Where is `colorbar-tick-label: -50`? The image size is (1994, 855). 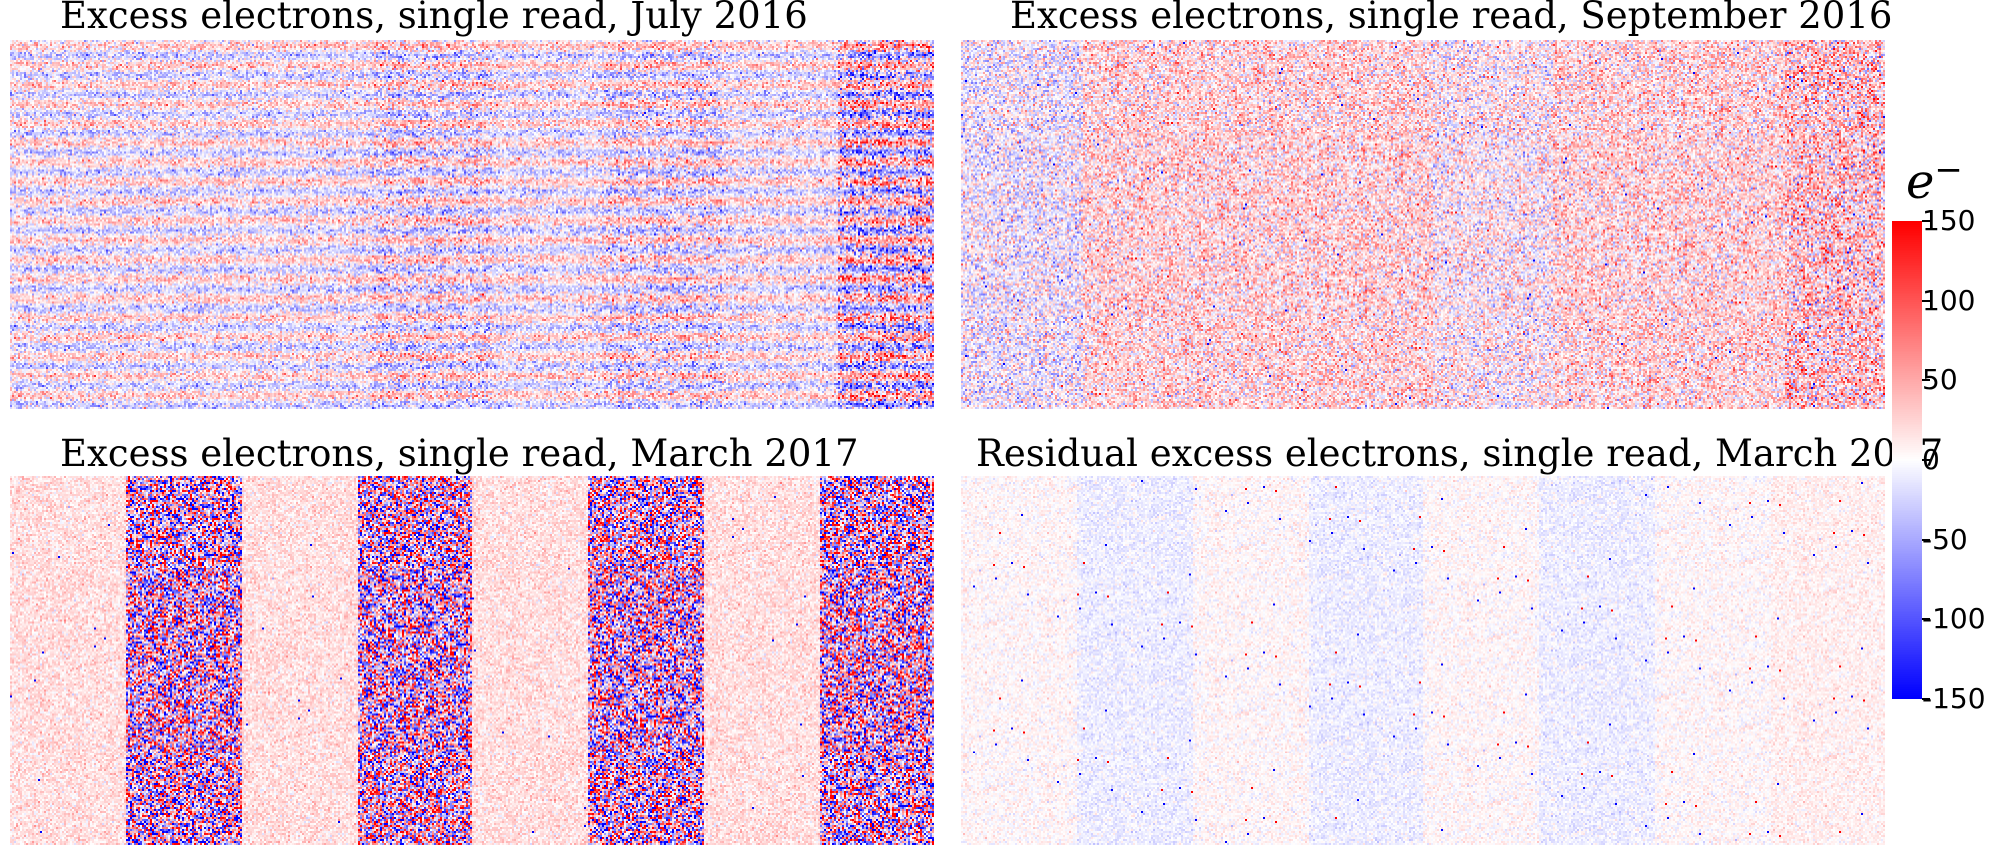 colorbar-tick-label: -50 is located at coordinates (1945, 539).